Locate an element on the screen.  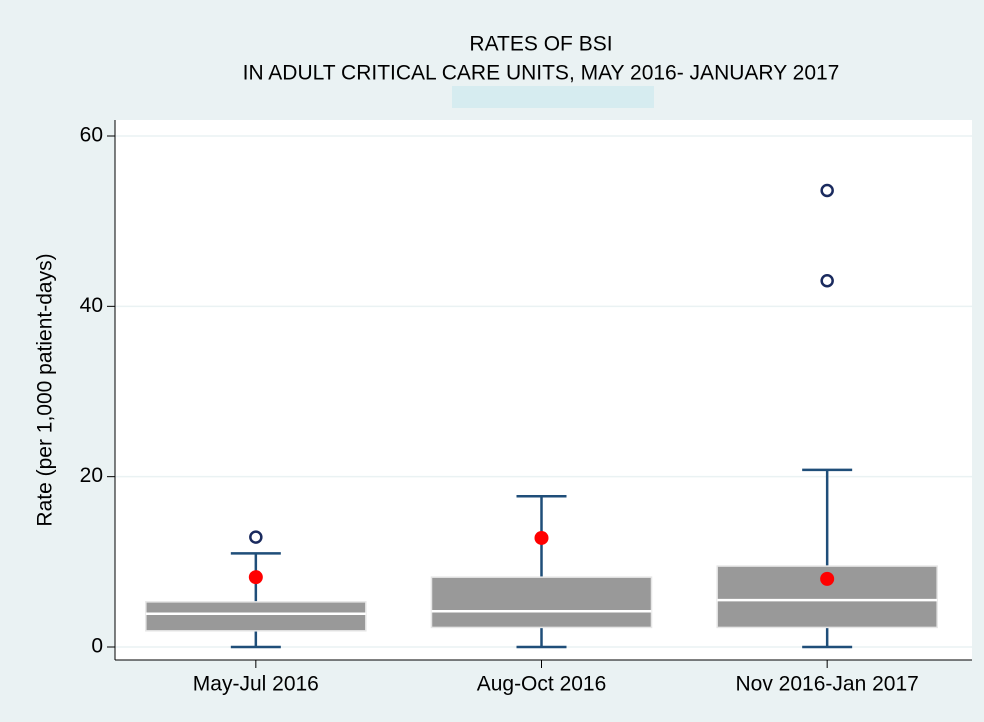
x-tick-label: May-Jul 2016 is located at coordinates (256, 684).